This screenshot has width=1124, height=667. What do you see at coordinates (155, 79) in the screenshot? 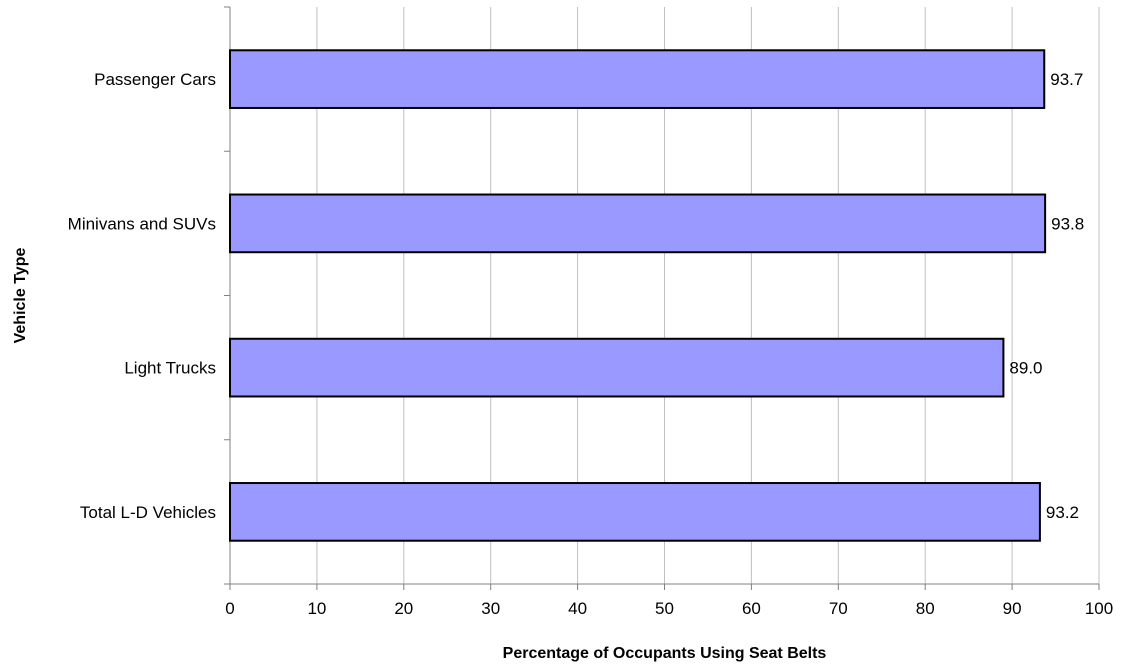
I see `y-category-label: Passenger Cars` at bounding box center [155, 79].